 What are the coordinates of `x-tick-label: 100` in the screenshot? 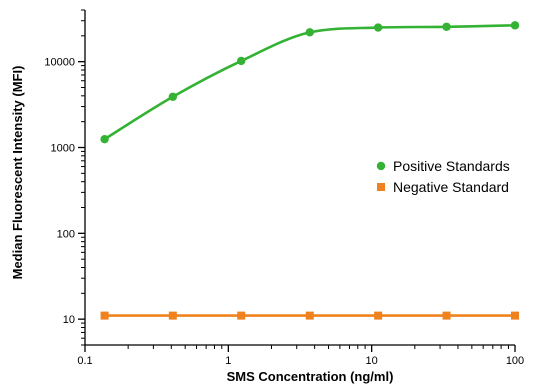 It's located at (515, 361).